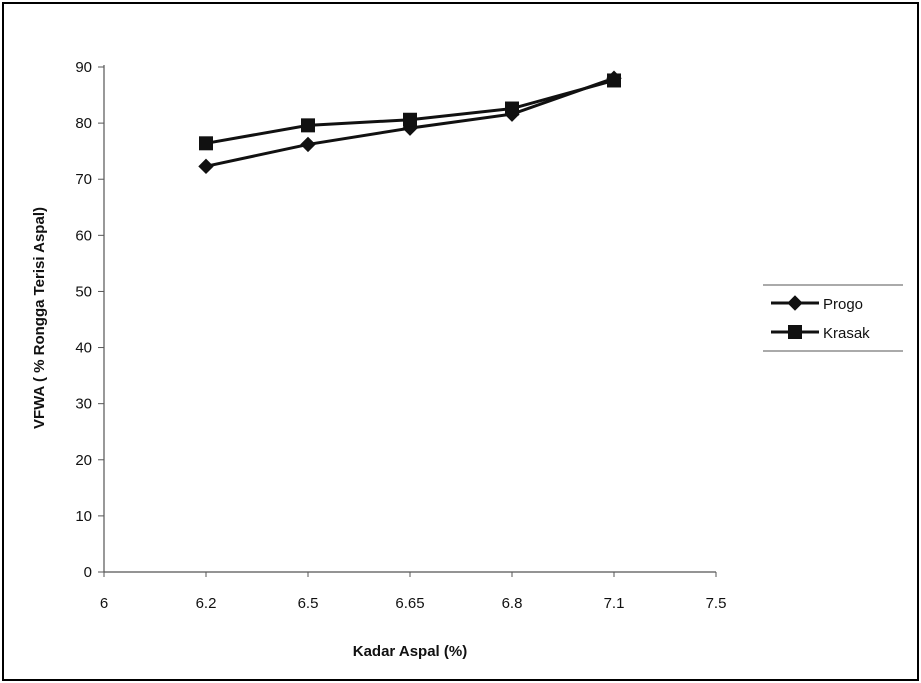 Image resolution: width=921 pixels, height=683 pixels. I want to click on legend: Progo Krasak, so click(833, 318).